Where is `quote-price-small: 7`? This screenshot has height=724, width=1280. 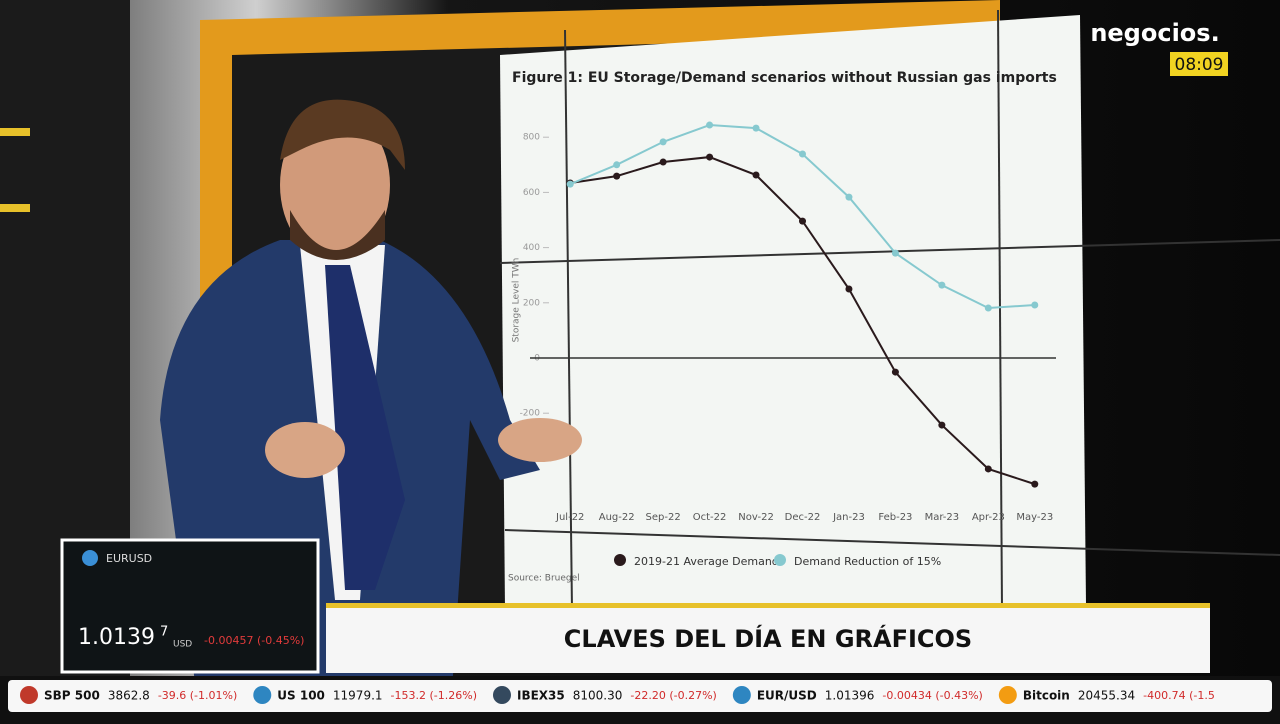 quote-price-small: 7 is located at coordinates (164, 632).